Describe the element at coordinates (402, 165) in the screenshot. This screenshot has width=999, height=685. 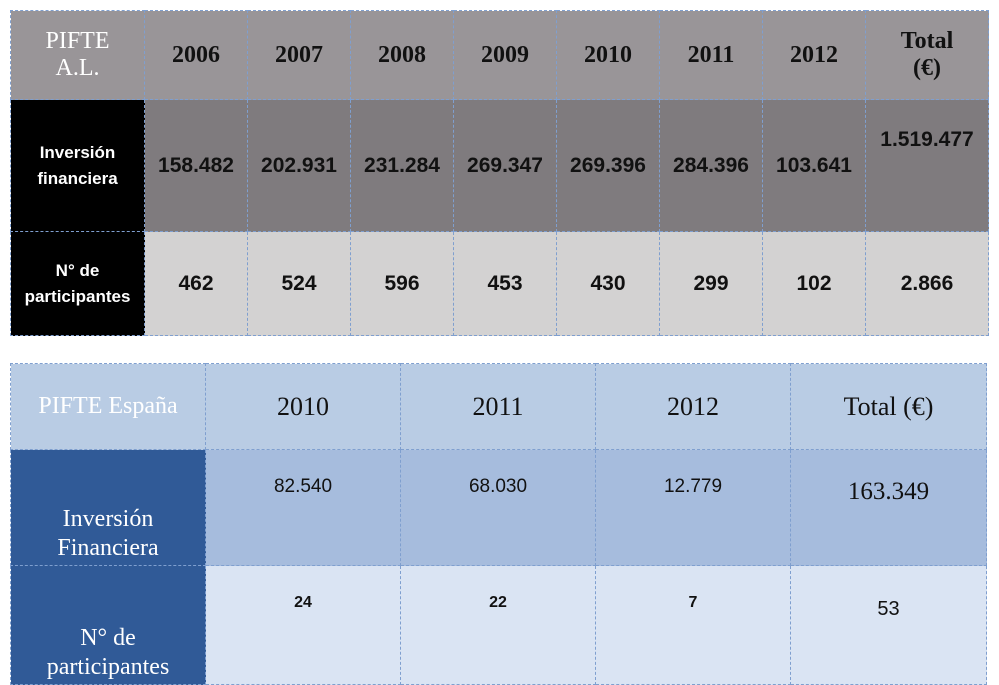
I see `value-cell: 231.284` at that location.